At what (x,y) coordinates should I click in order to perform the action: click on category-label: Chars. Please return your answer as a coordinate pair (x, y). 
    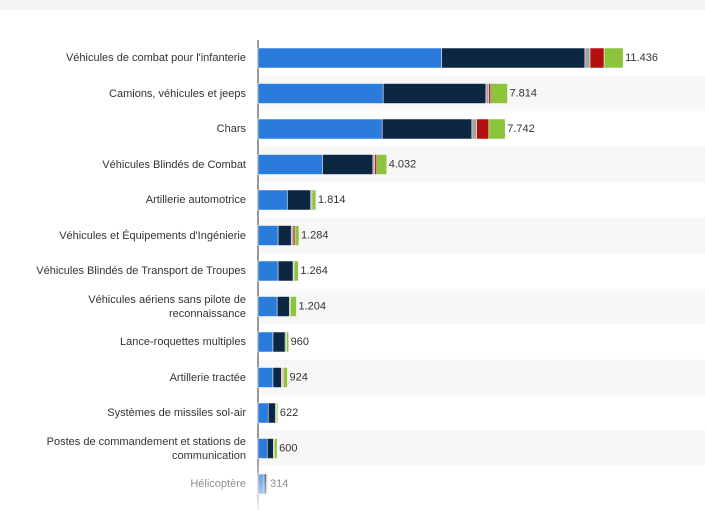
    Looking at the image, I should click on (231, 129).